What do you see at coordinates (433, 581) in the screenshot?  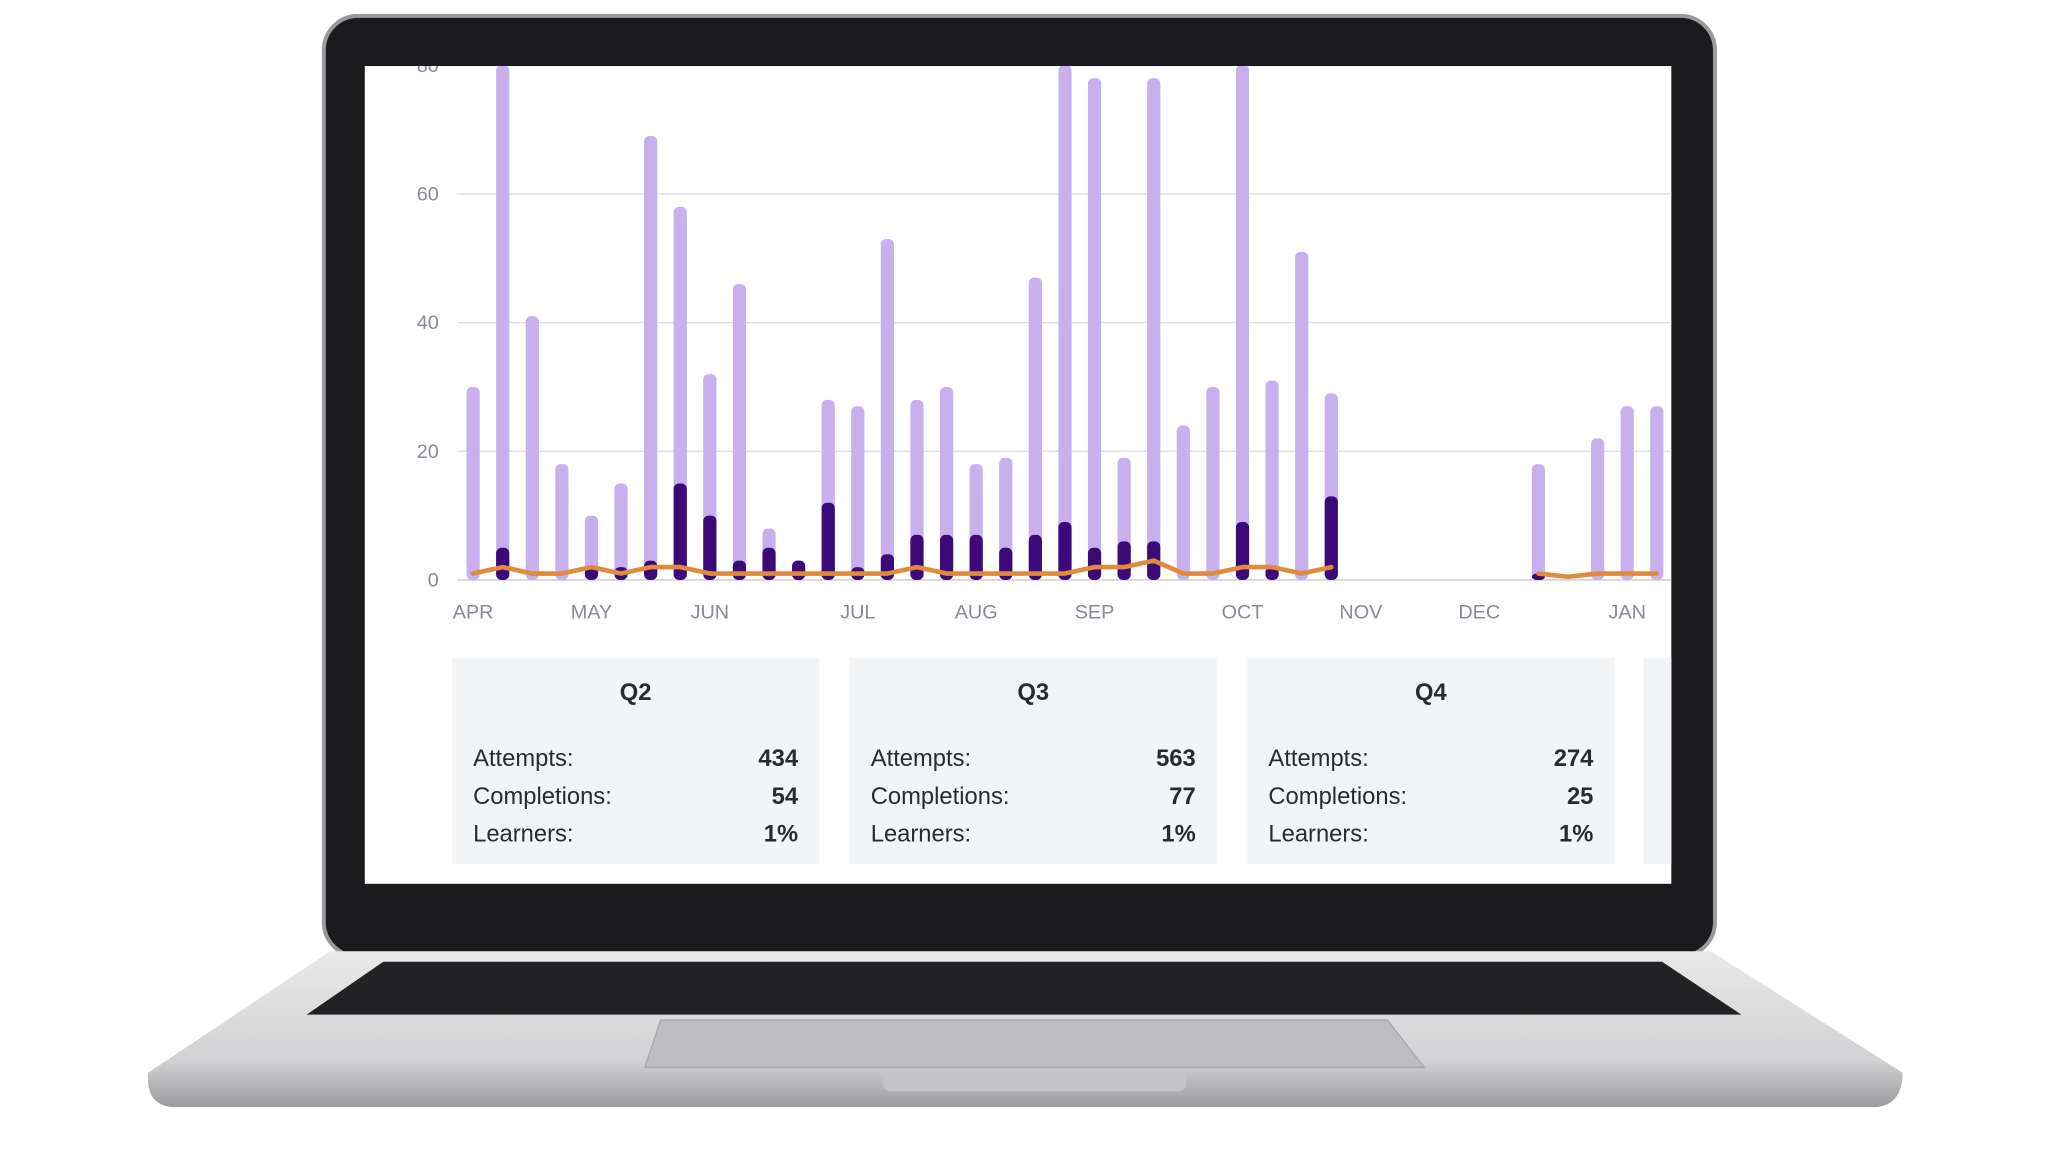 I see `y-tick-label: 0` at bounding box center [433, 581].